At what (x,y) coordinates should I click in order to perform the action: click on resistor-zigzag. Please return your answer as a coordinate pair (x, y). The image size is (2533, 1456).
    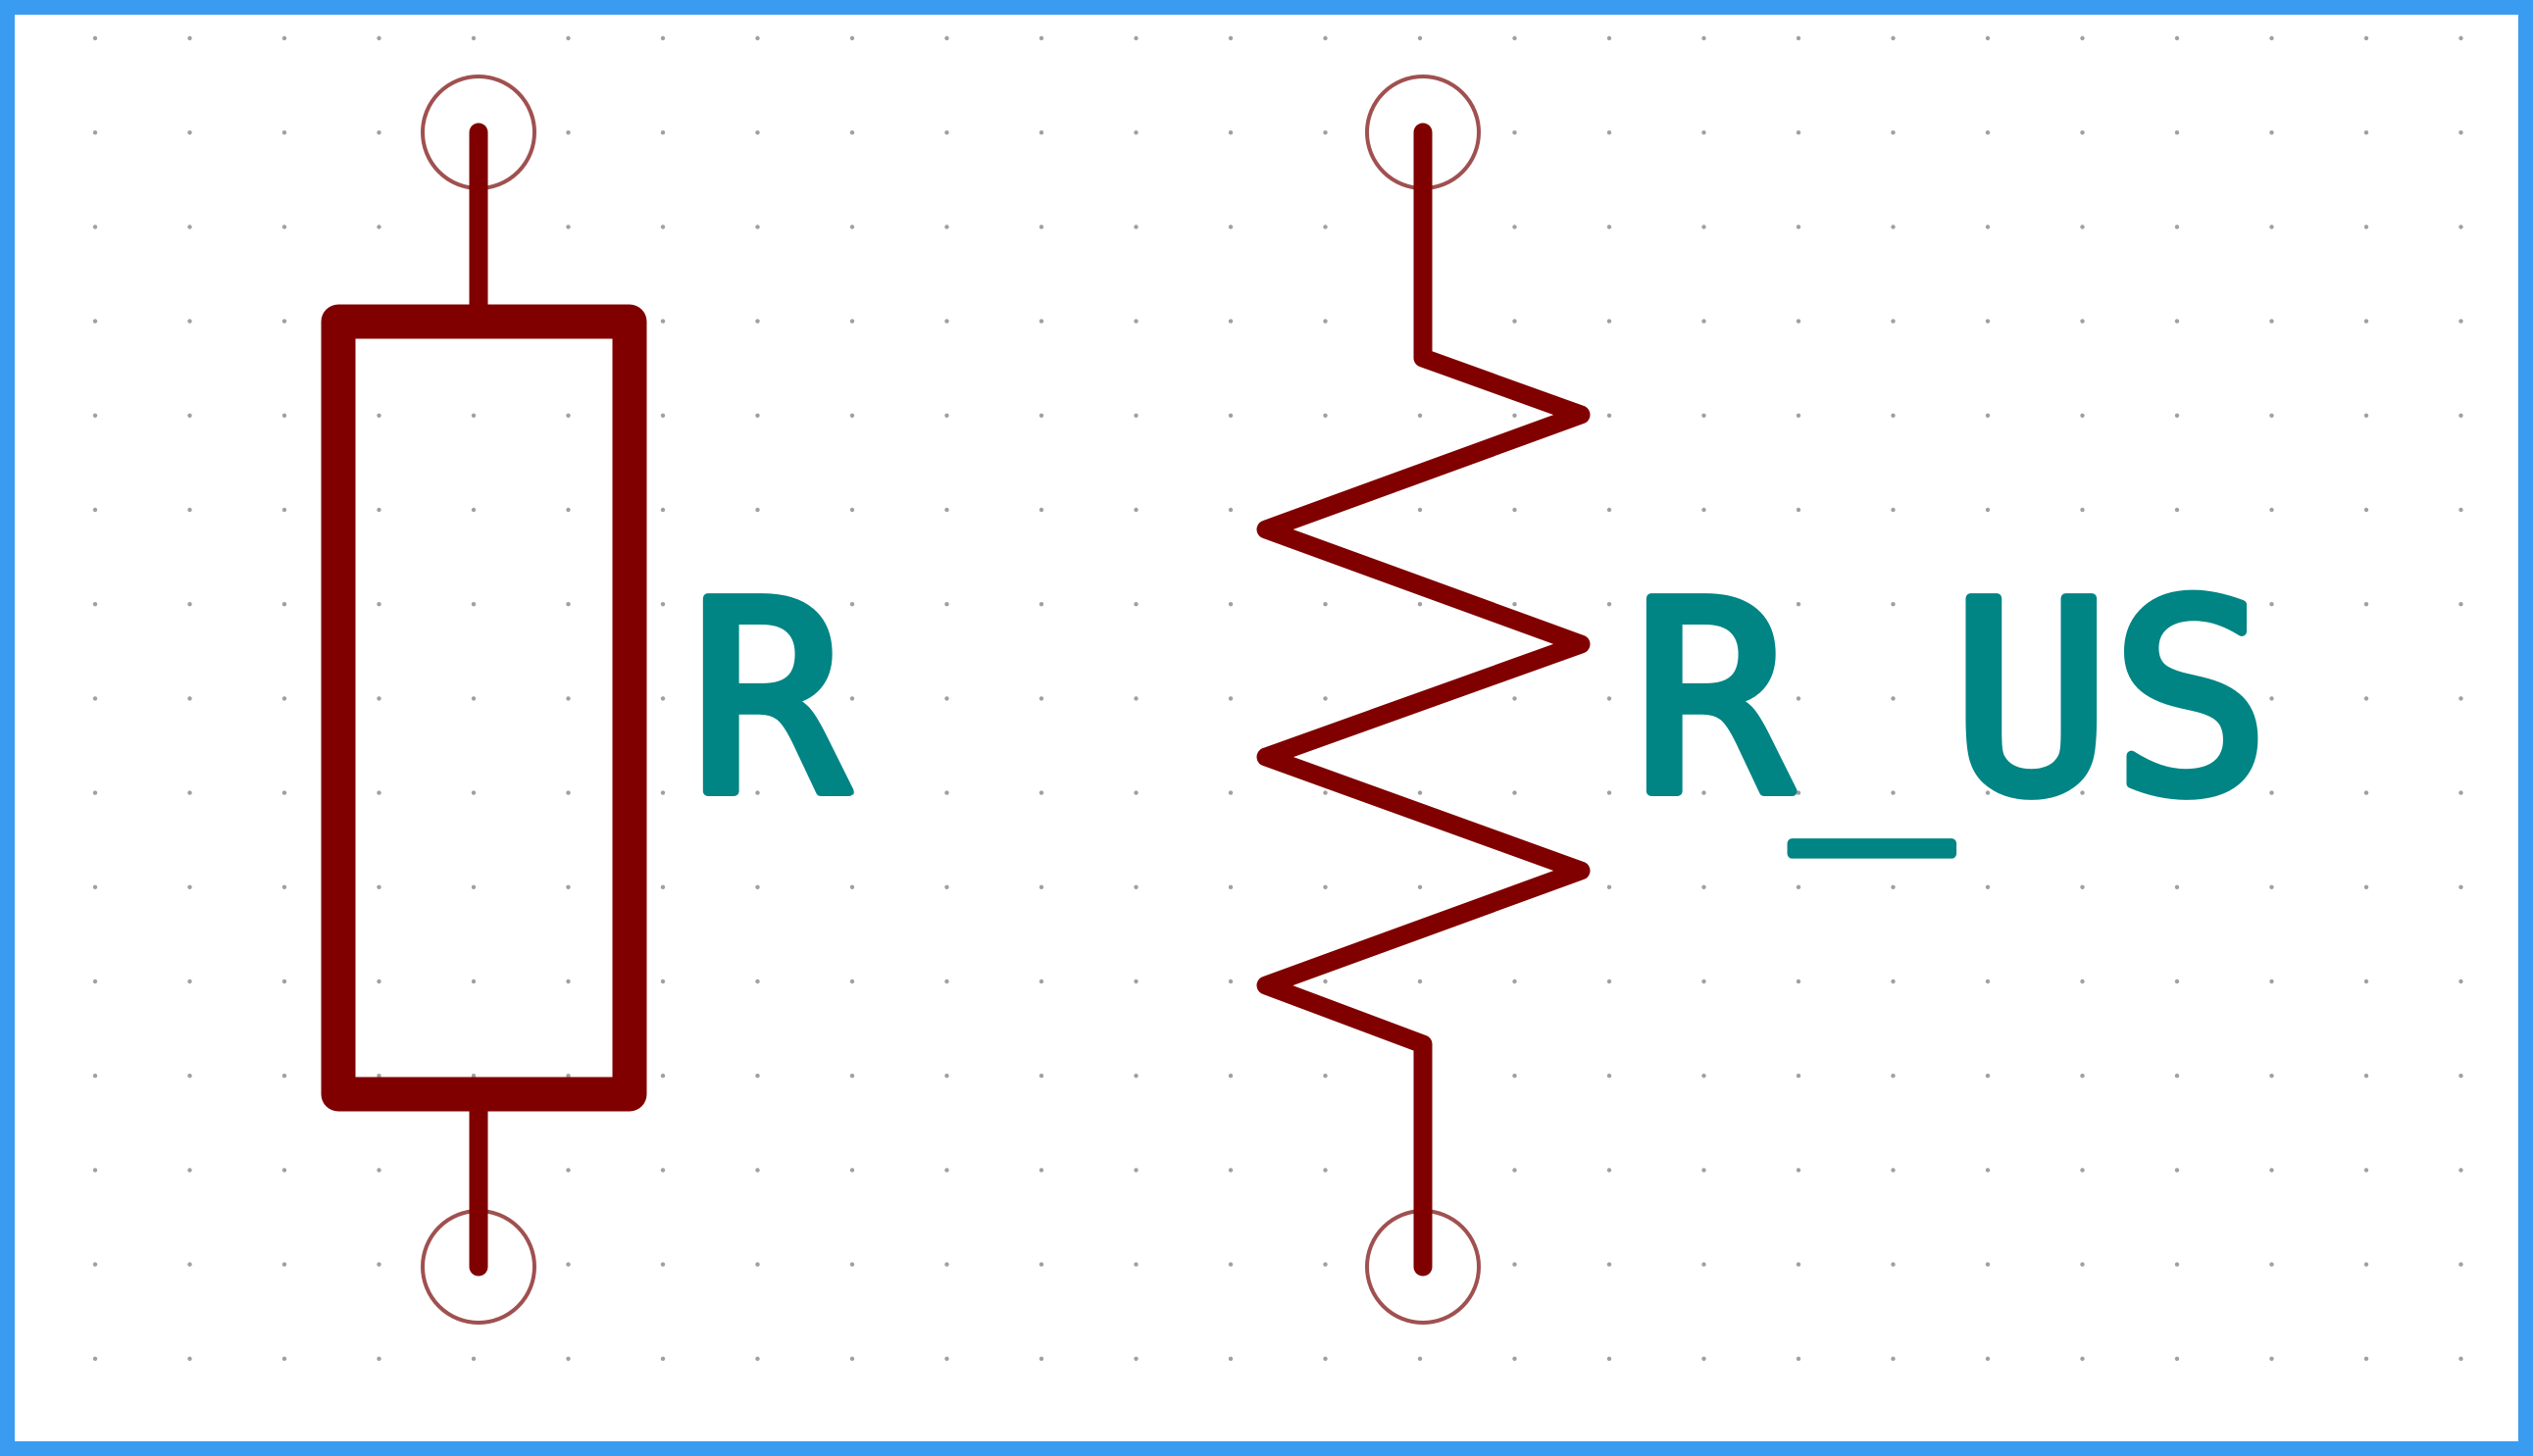
    Looking at the image, I should click on (1423, 700).